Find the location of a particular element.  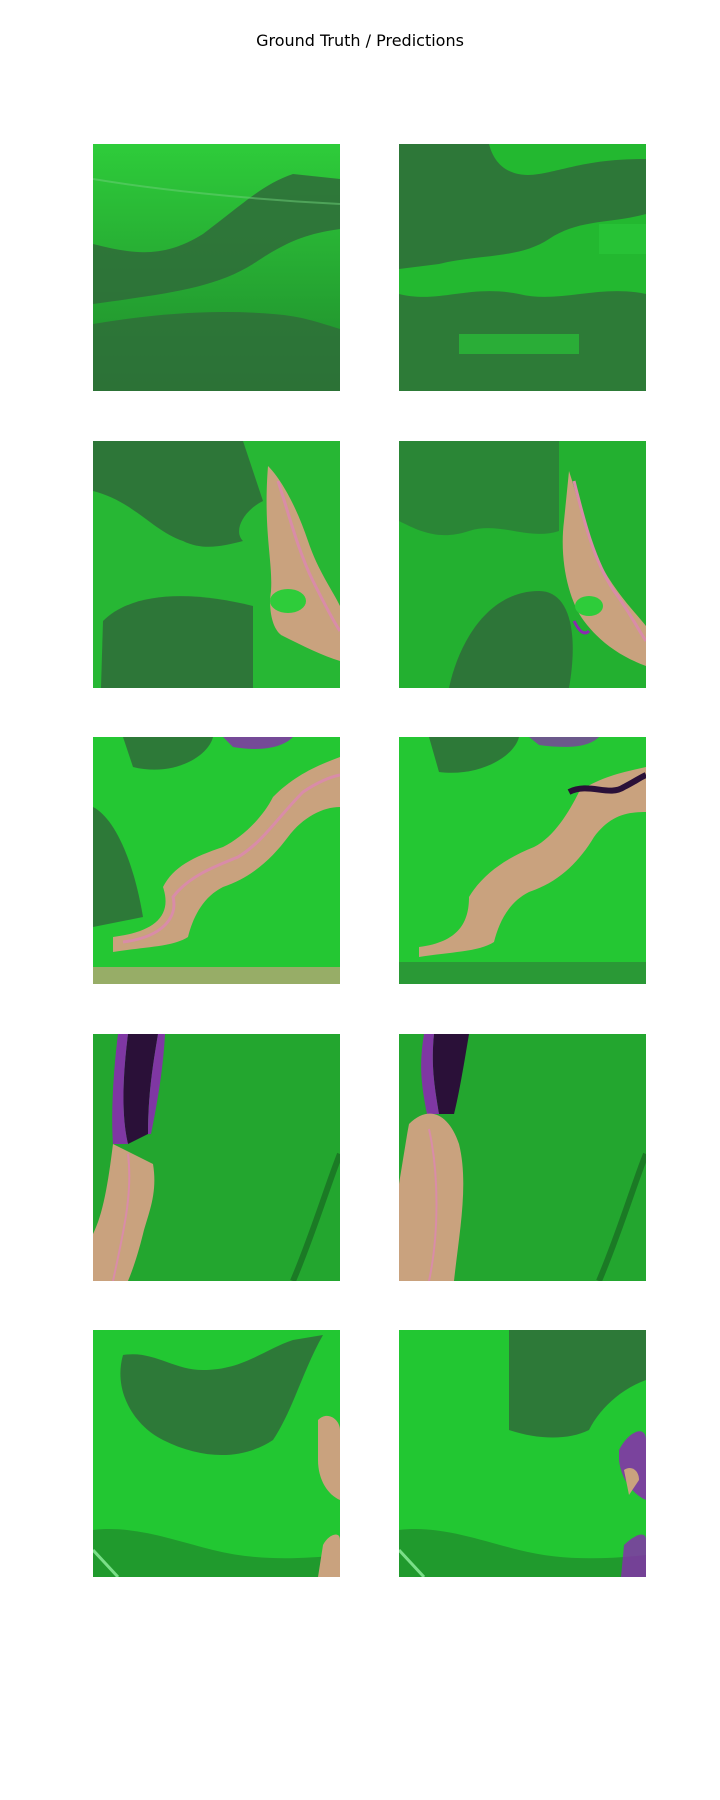

ground-truth-image-1-canvas is located at coordinates (216, 267).